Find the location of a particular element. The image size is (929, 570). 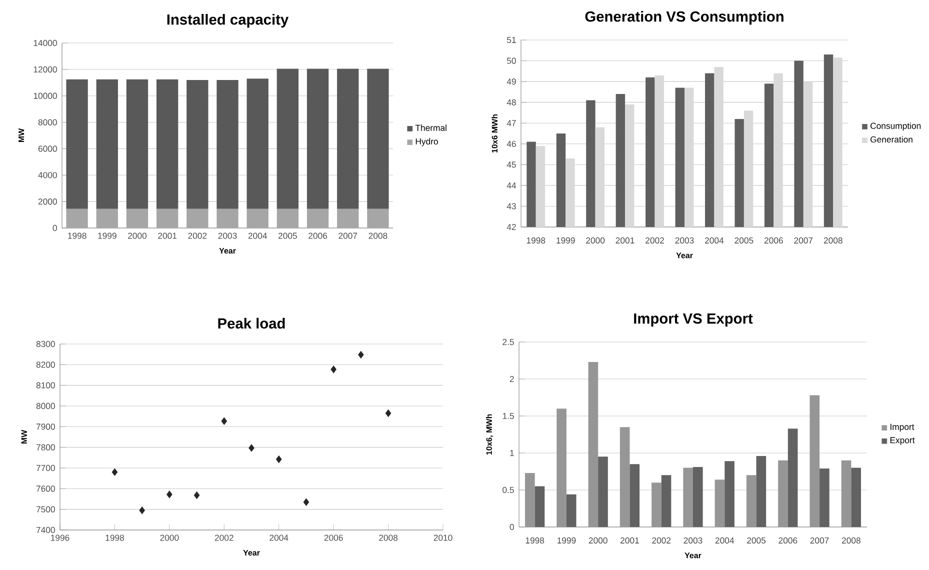

y-tick-label: 1.5 is located at coordinates (508, 416).